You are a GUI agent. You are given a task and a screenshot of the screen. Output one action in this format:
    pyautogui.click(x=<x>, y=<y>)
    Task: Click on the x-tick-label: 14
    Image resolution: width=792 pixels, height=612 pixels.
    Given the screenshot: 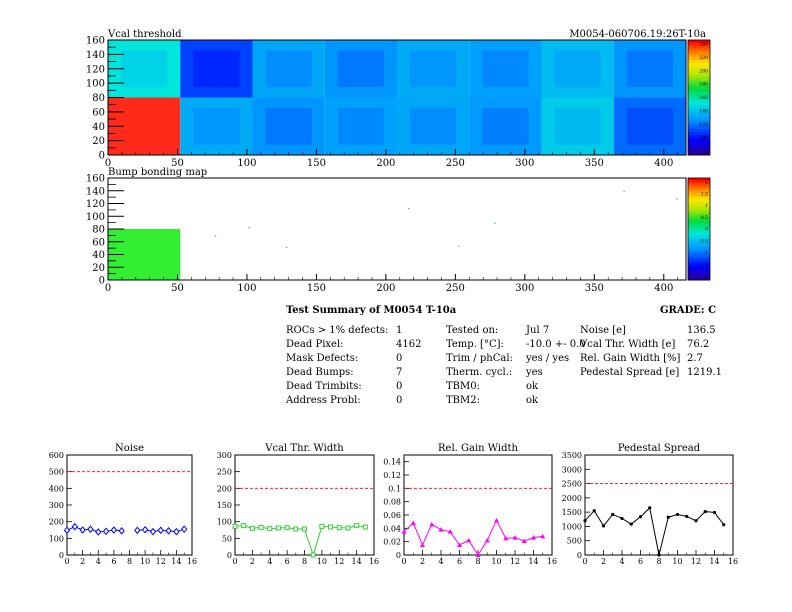 What is the action you would take?
    pyautogui.click(x=176, y=561)
    